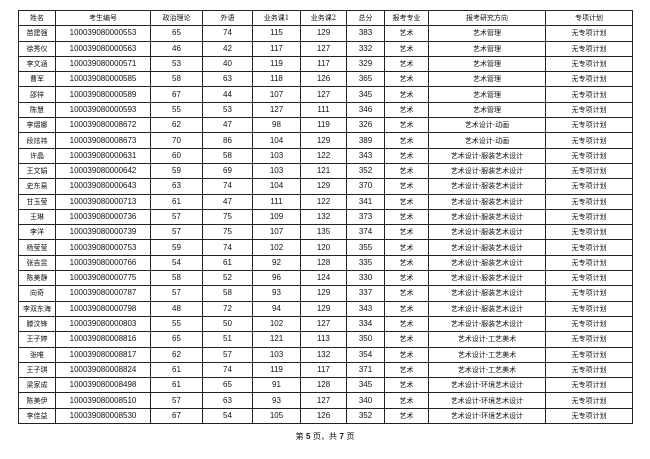 The height and width of the screenshot is (459, 650). What do you see at coordinates (37, 33) in the screenshot?
I see `cell-name: 苗建强` at bounding box center [37, 33].